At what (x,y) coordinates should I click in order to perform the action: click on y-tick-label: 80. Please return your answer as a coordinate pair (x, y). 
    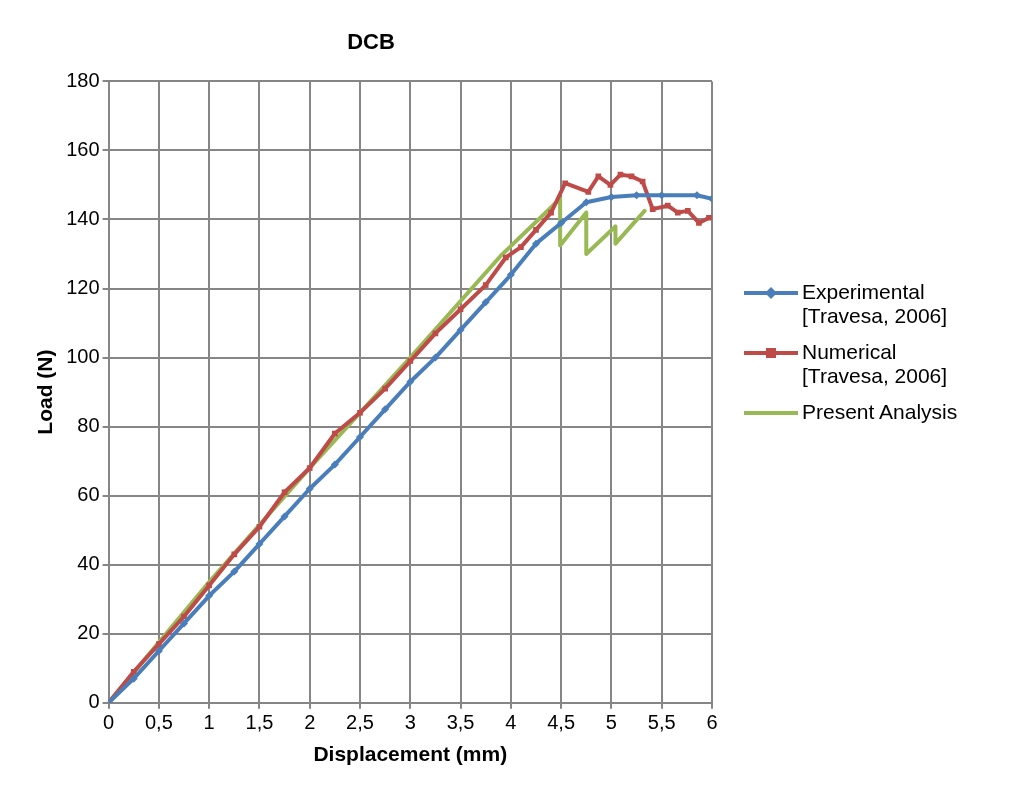
    Looking at the image, I should click on (88, 425).